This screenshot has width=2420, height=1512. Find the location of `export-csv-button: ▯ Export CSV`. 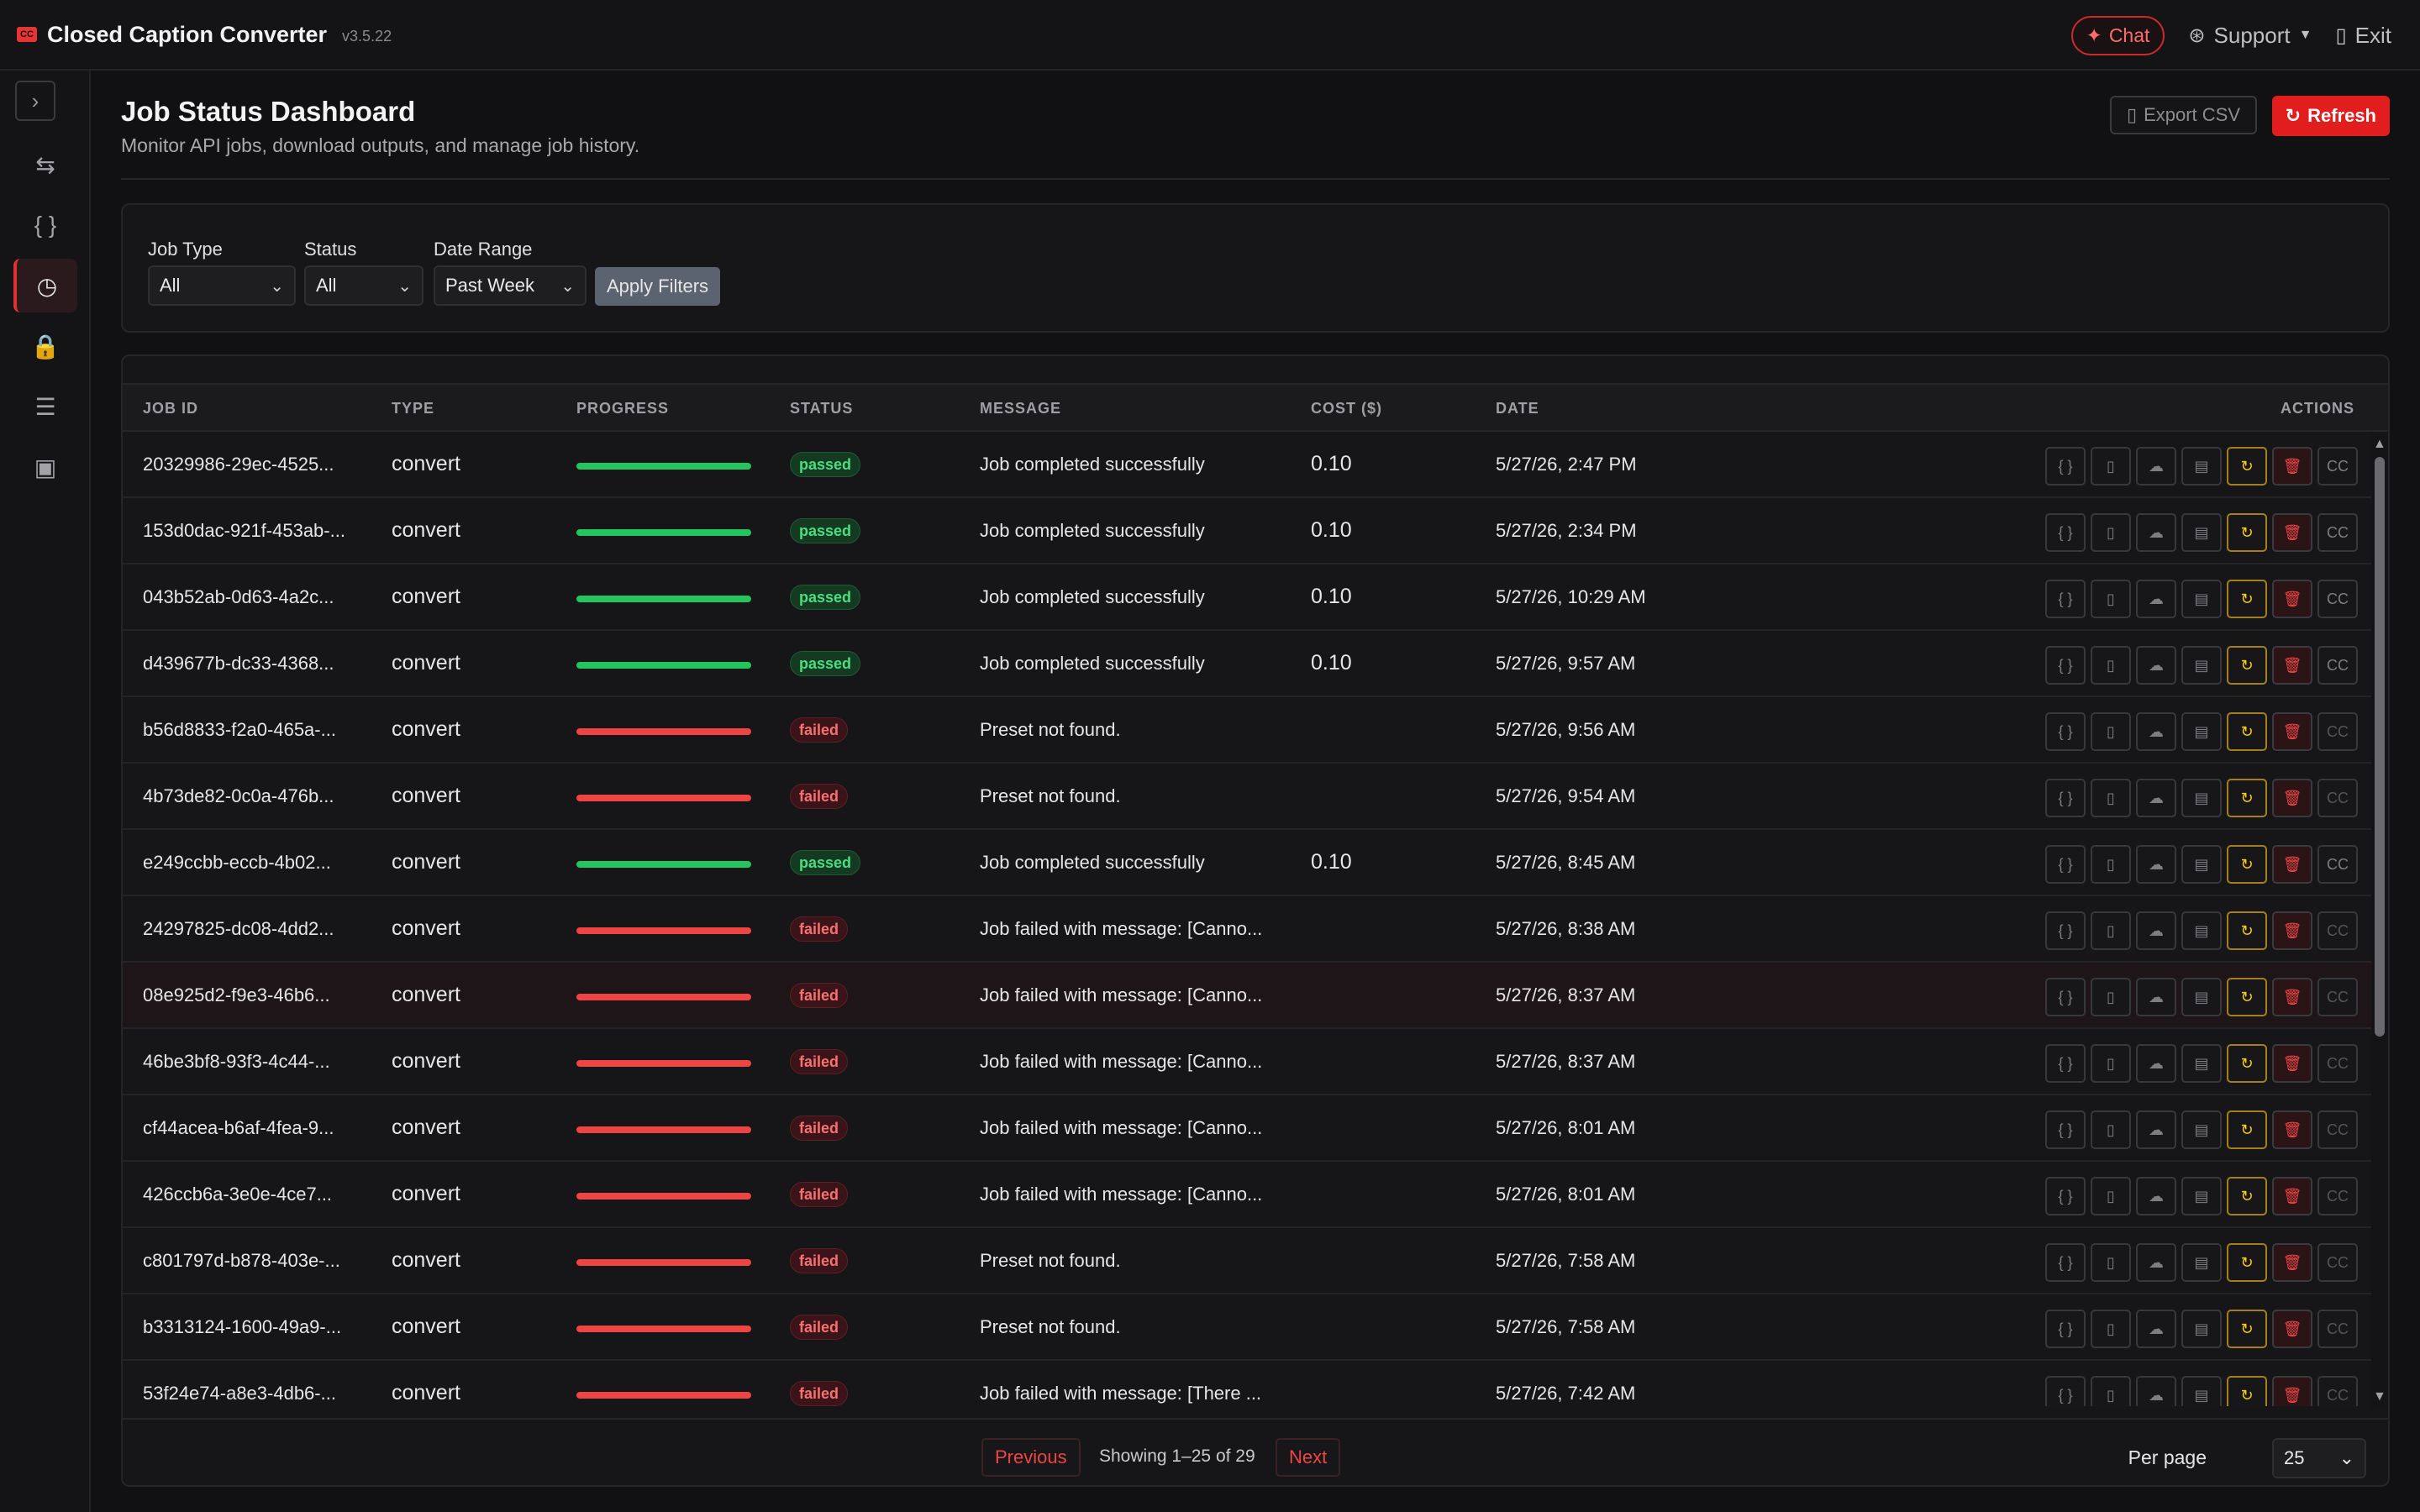

export-csv-button: ▯ Export CSV is located at coordinates (2183, 115).